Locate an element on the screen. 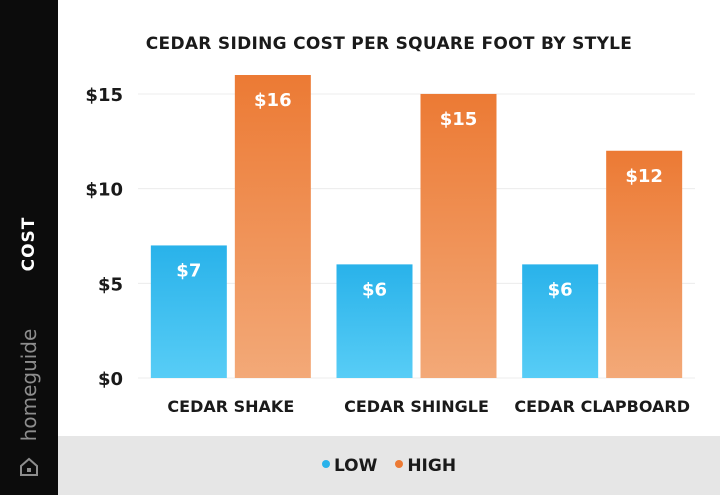 The height and width of the screenshot is (495, 720). y-tick-label: $0 is located at coordinates (110, 379).